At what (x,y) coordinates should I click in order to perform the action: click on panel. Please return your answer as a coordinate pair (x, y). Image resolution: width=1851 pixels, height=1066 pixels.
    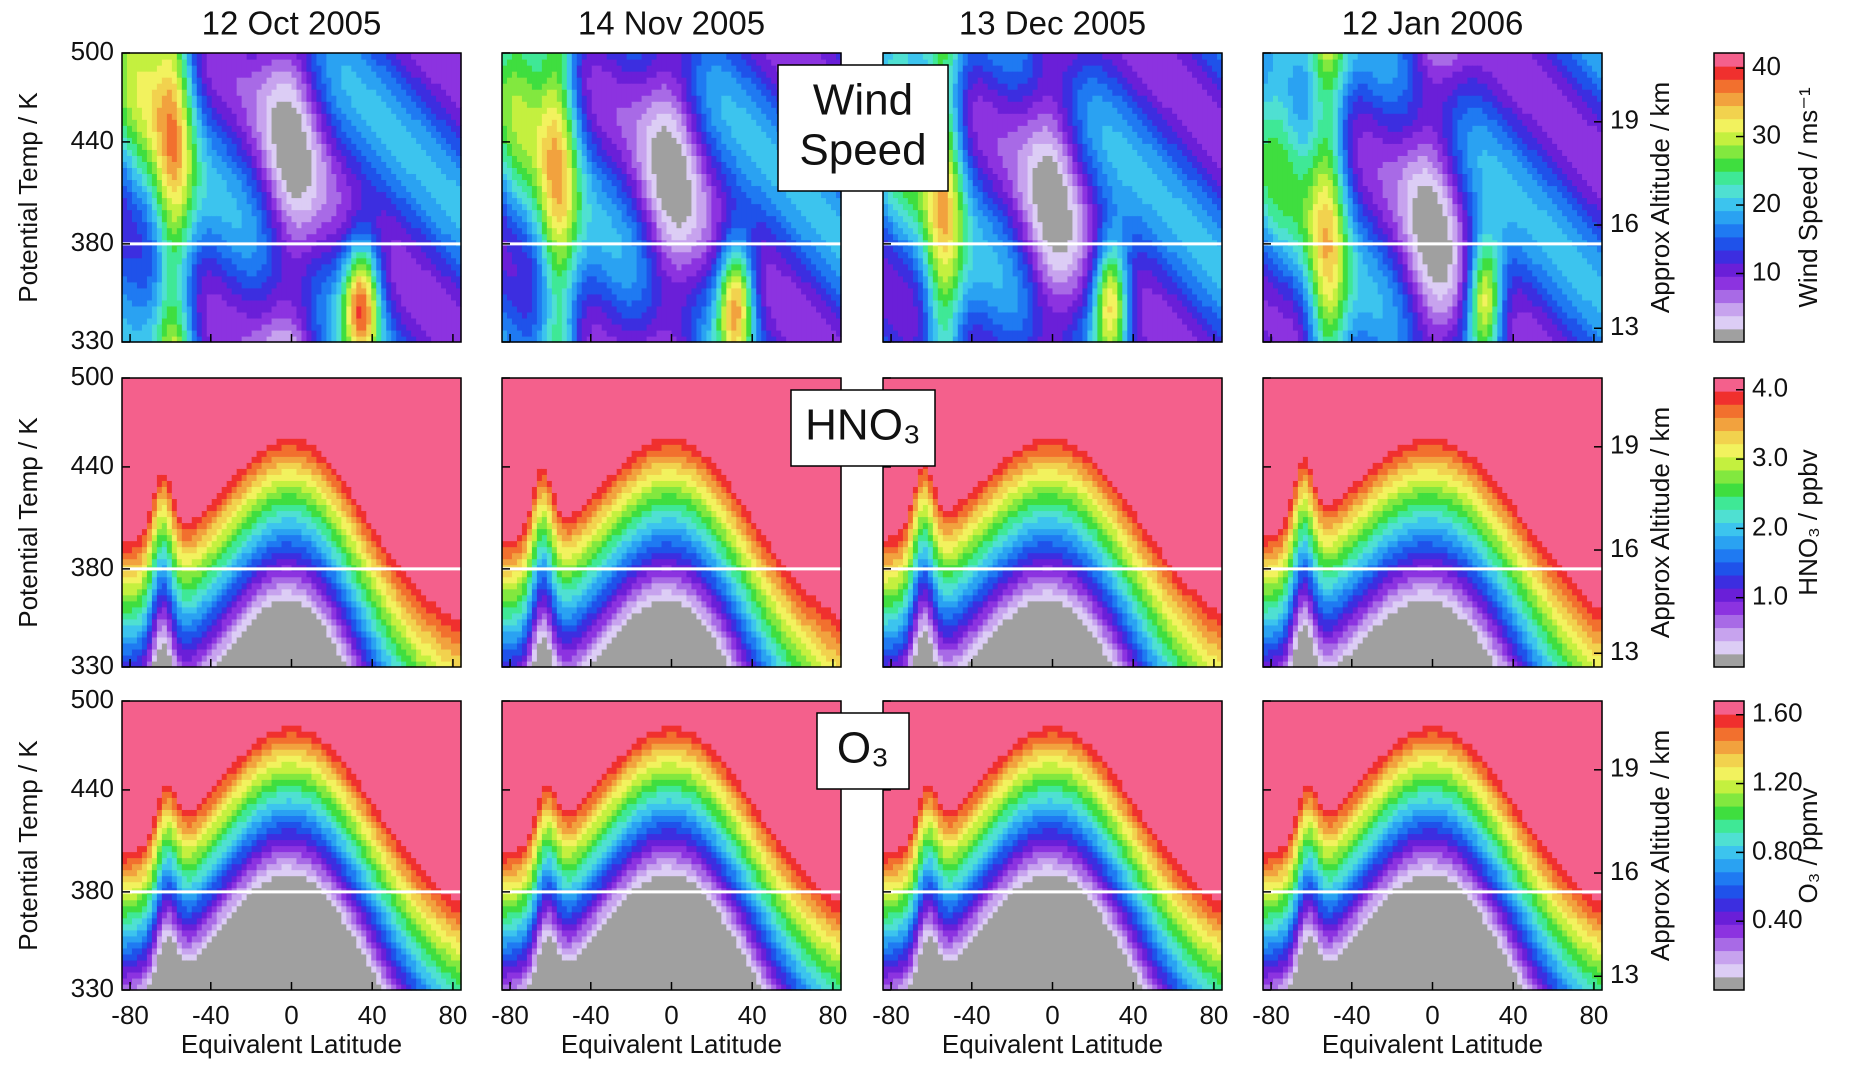
    Looking at the image, I should click on (1433, 198).